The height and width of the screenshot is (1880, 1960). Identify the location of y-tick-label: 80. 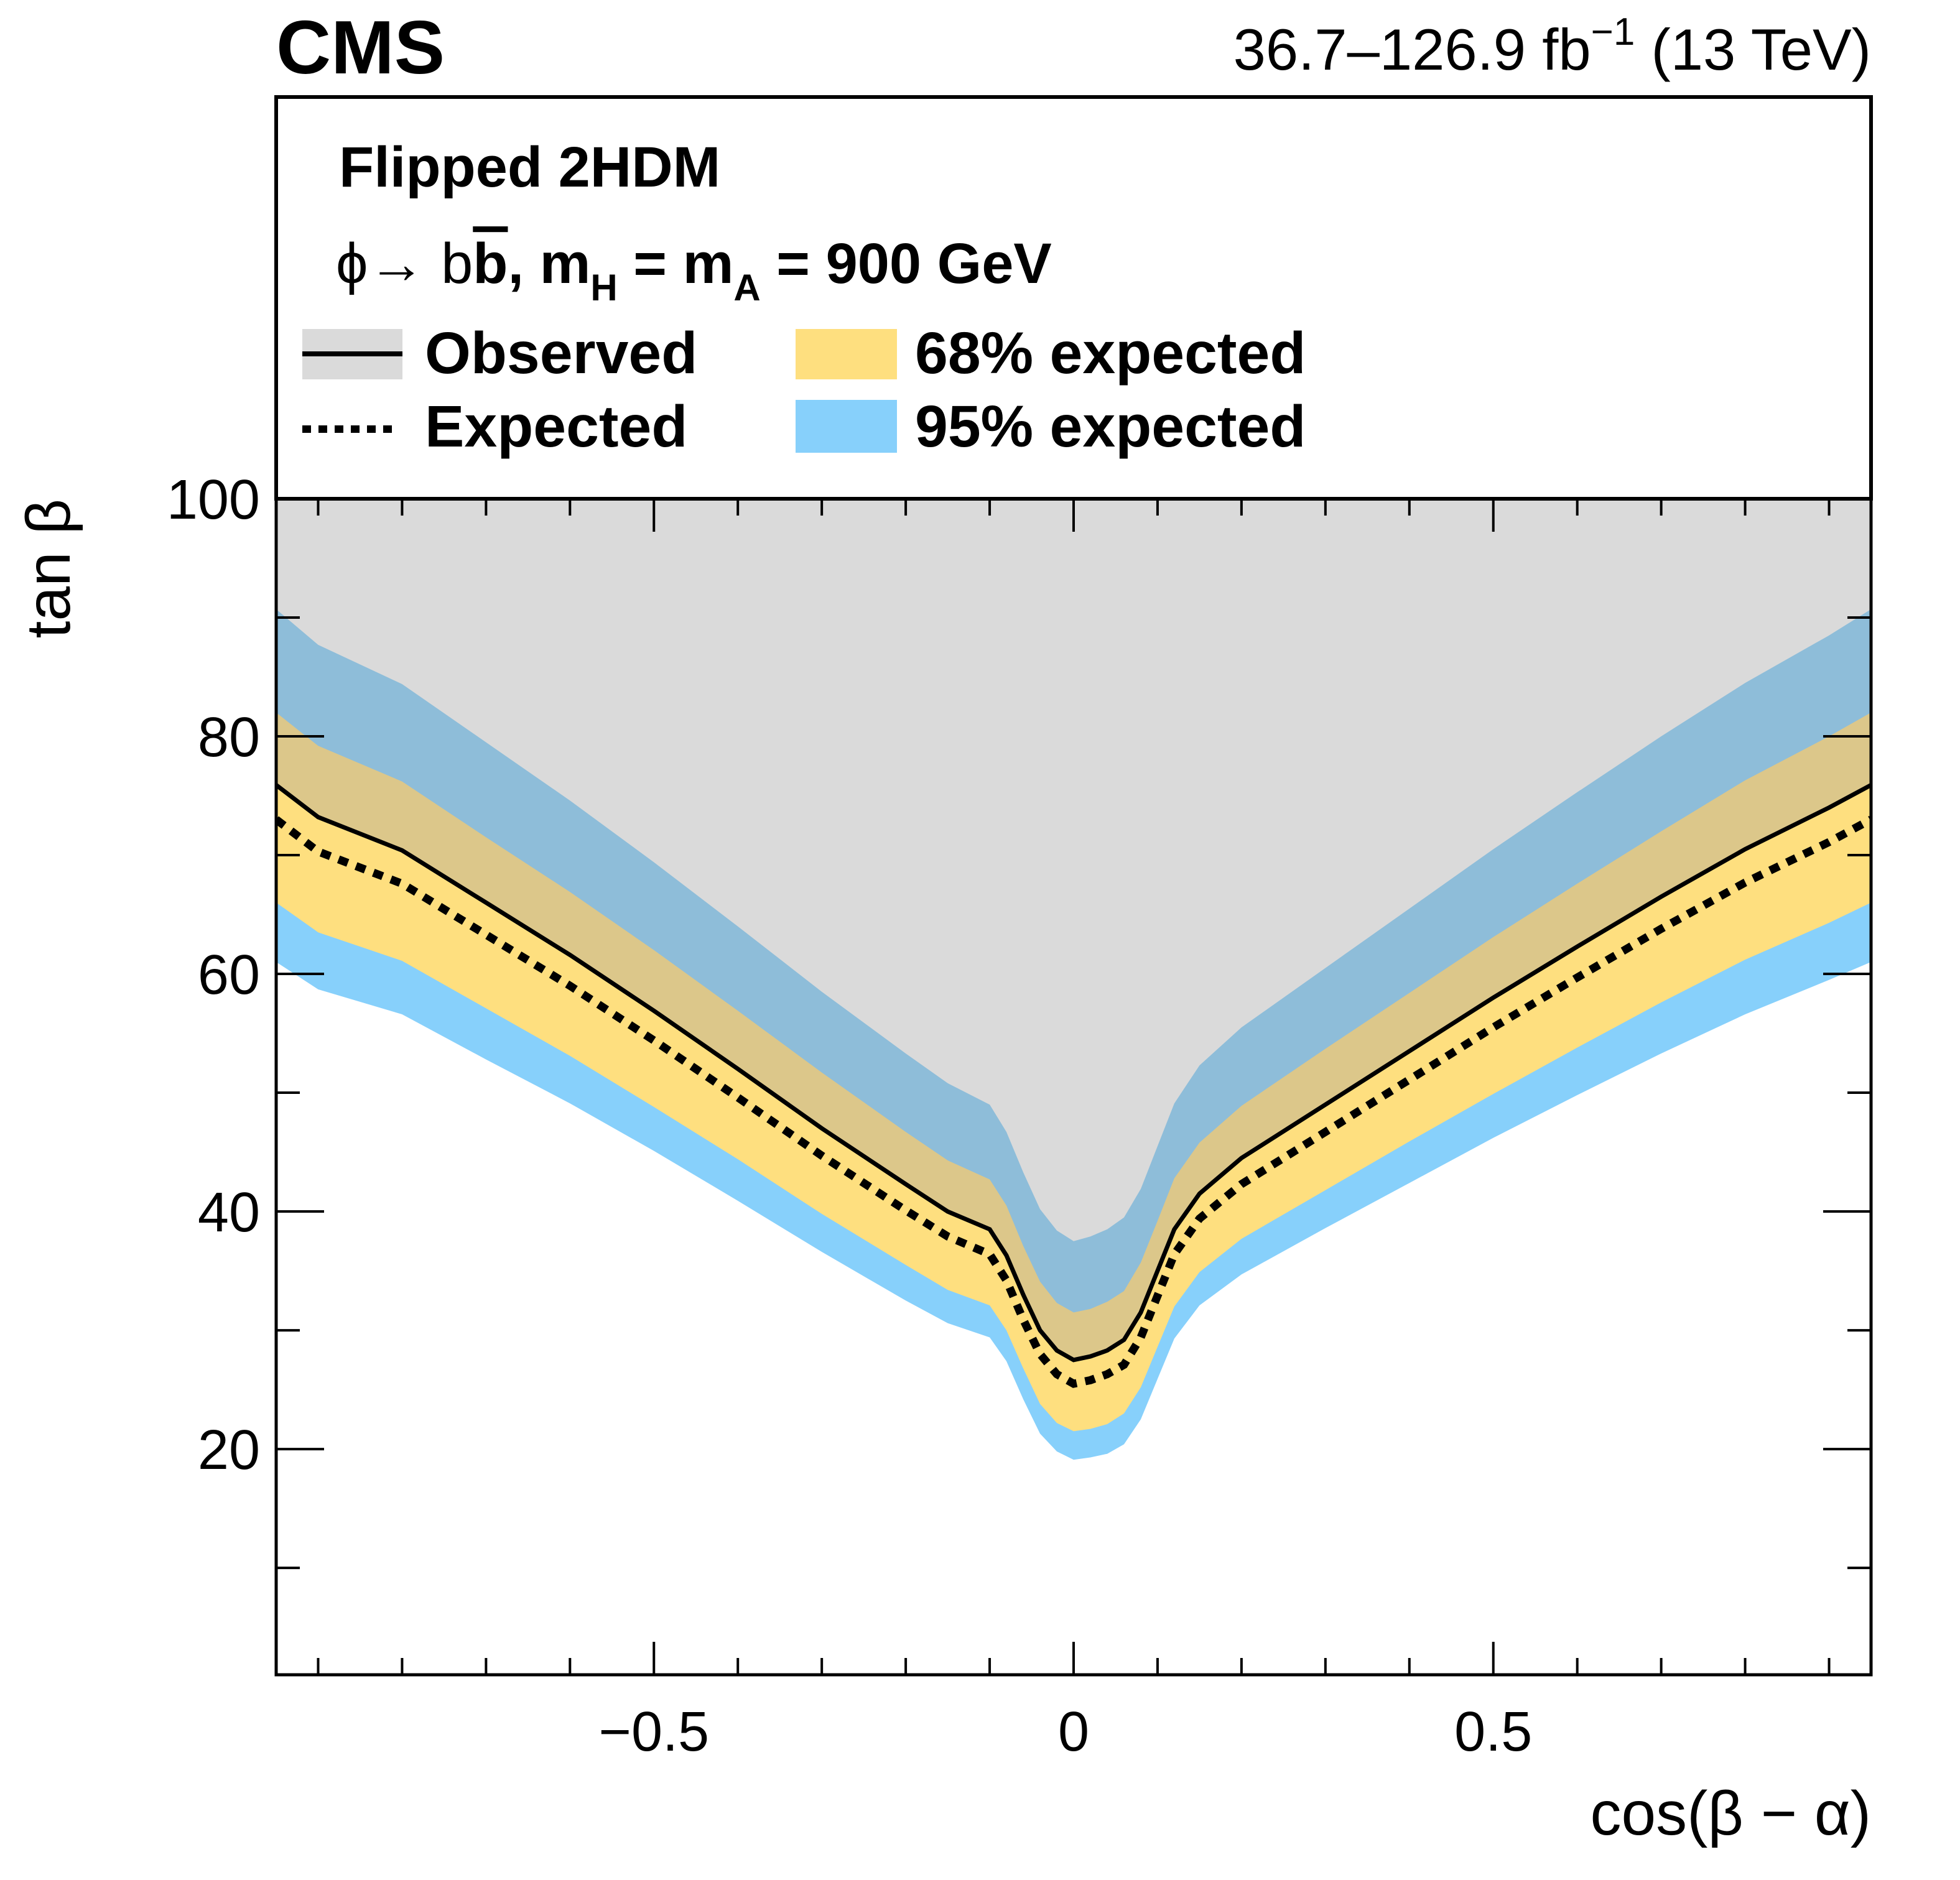
(229, 737).